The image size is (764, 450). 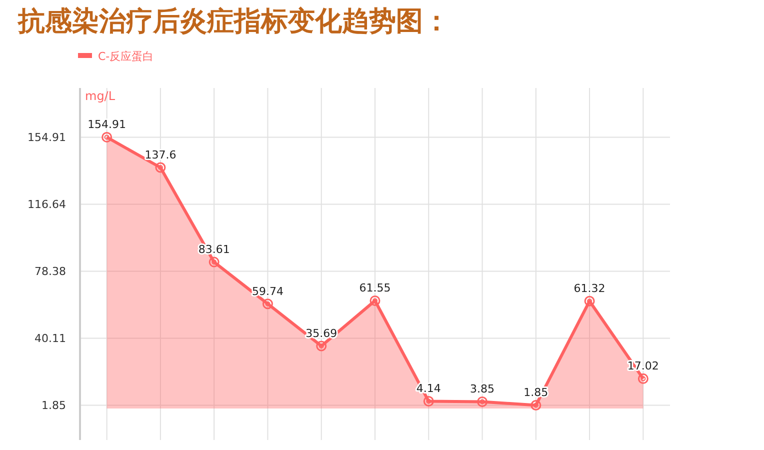 What do you see at coordinates (107, 125) in the screenshot?
I see `data-label: 154.91` at bounding box center [107, 125].